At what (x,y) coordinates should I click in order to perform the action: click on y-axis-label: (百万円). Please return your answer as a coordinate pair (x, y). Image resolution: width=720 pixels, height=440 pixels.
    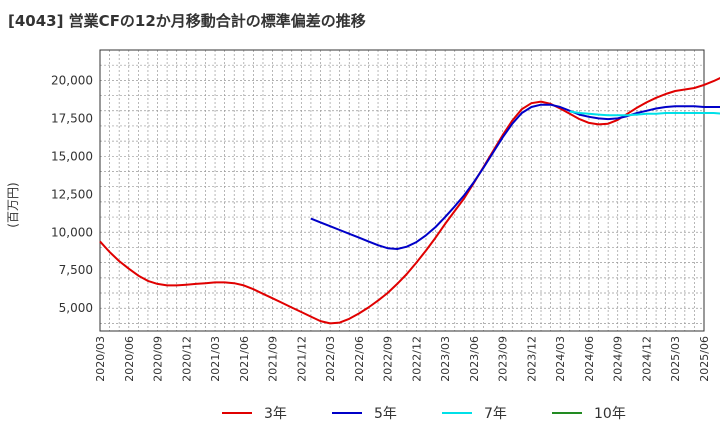
    Looking at the image, I should click on (13, 204).